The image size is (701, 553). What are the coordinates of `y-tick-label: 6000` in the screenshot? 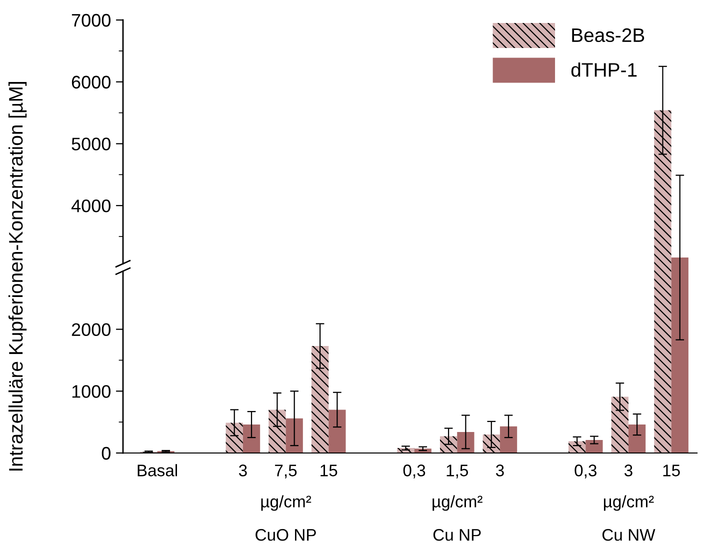 It's located at (91, 82).